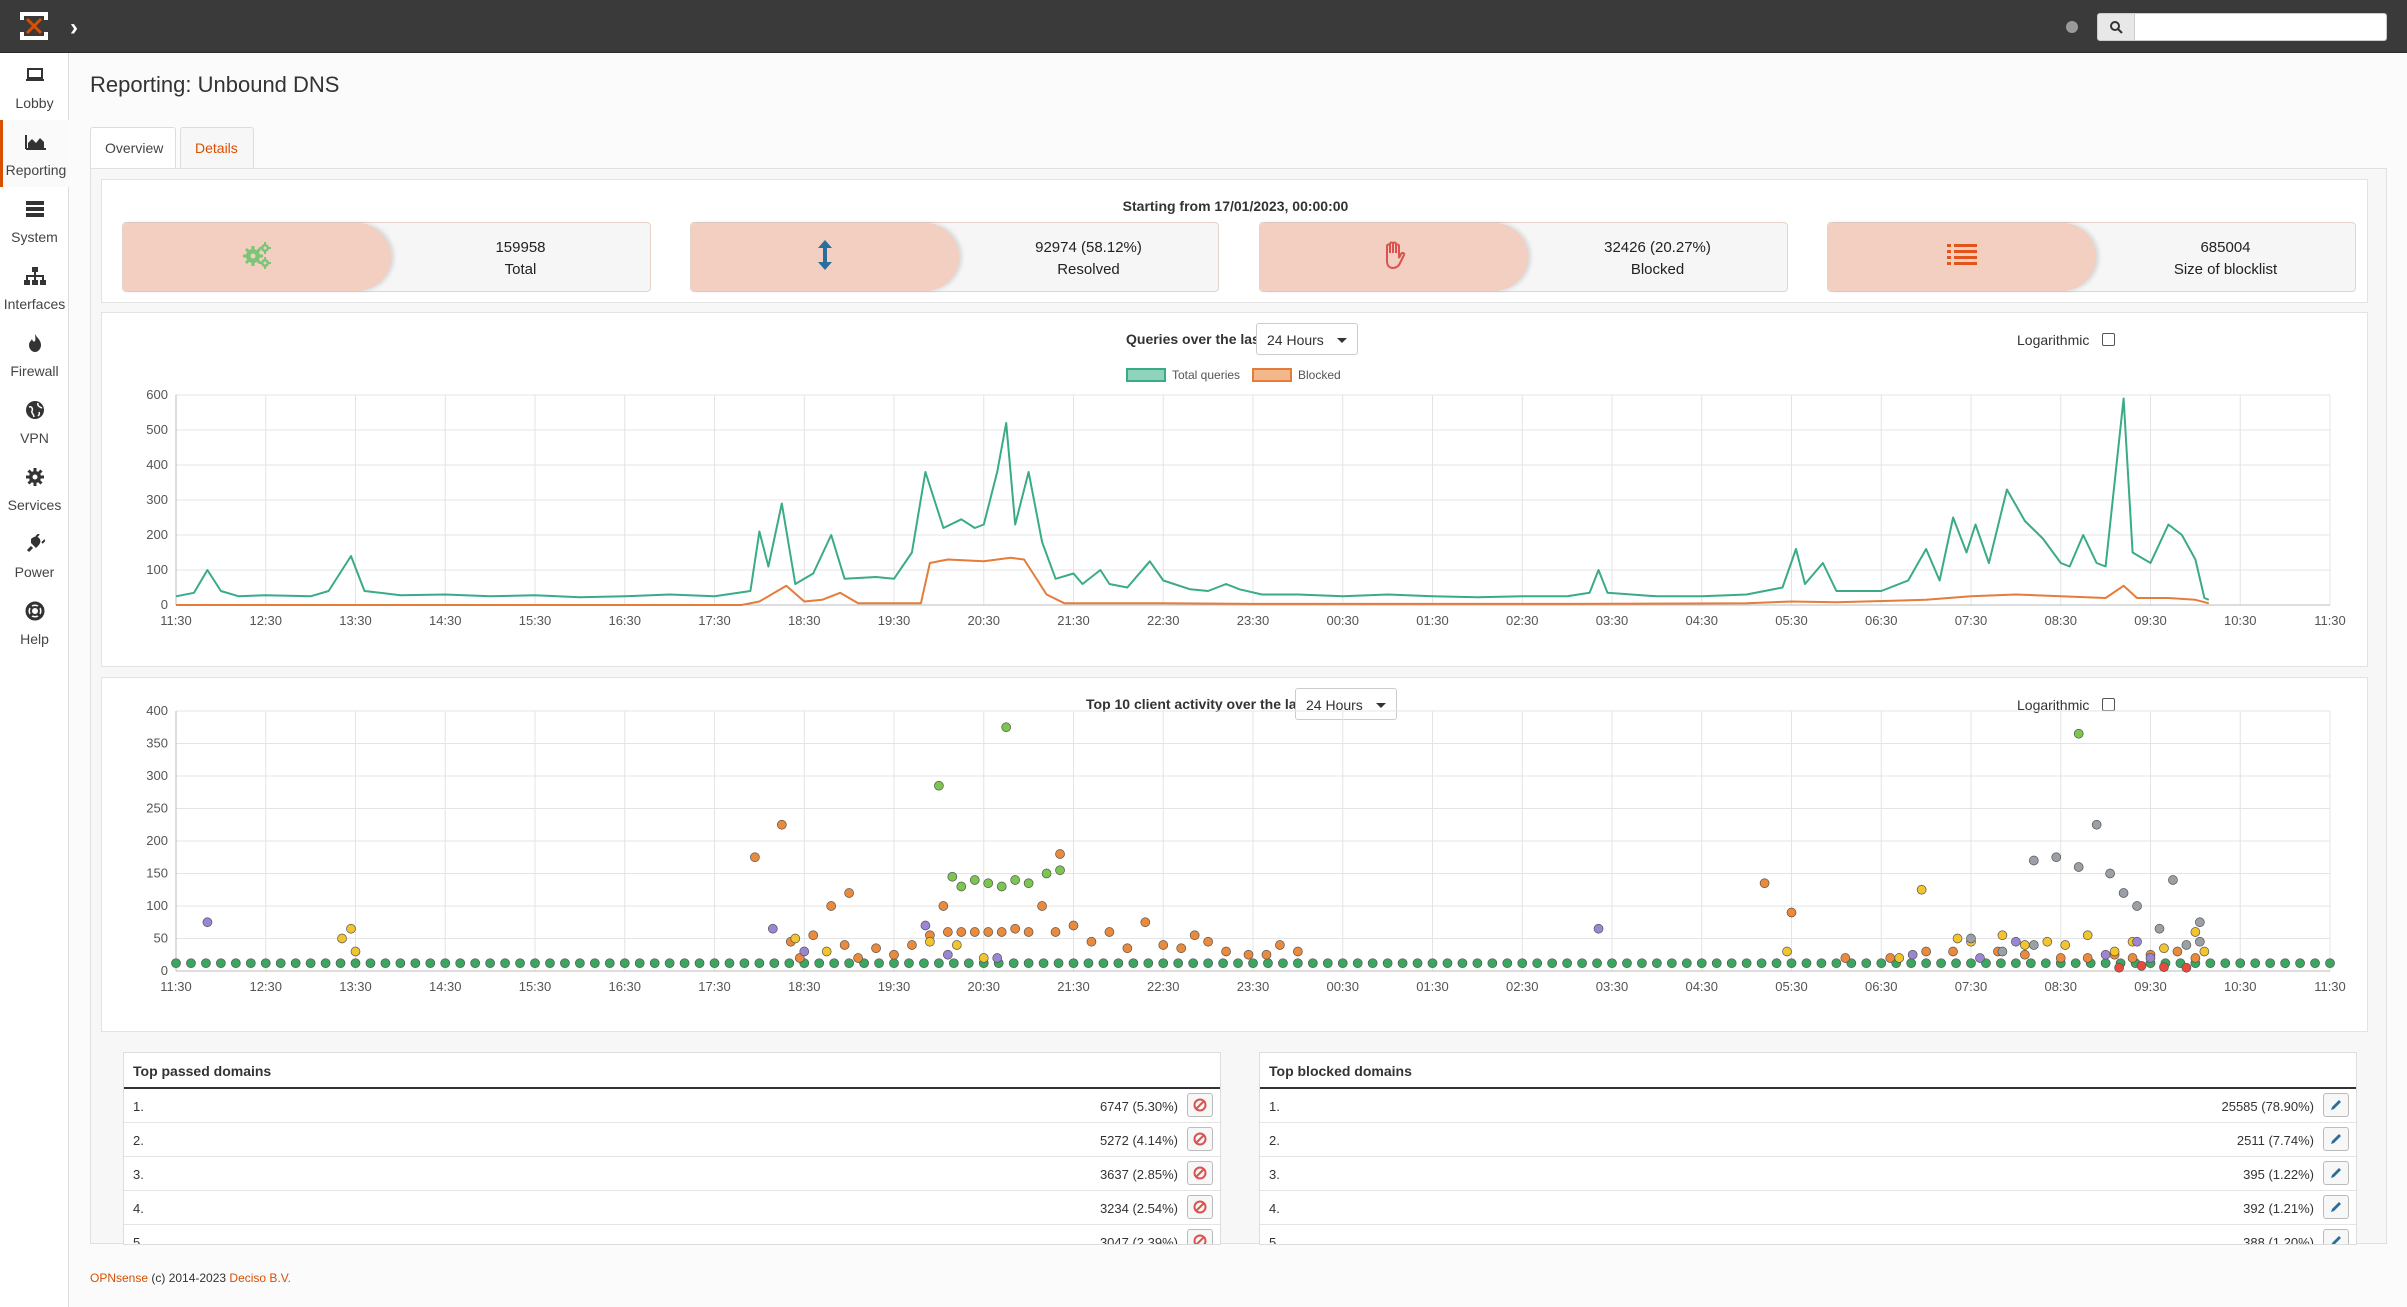  Describe the element at coordinates (1881, 620) in the screenshot. I see `queries-chart-x-tick-label: 06:30` at that location.